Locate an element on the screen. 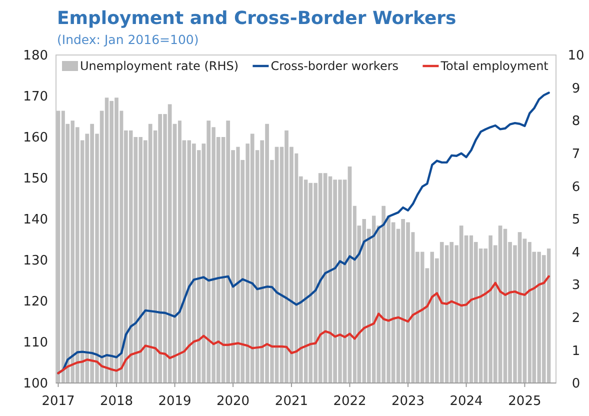 The height and width of the screenshot is (416, 589). y2-tick-label: 8 is located at coordinates (576, 122).